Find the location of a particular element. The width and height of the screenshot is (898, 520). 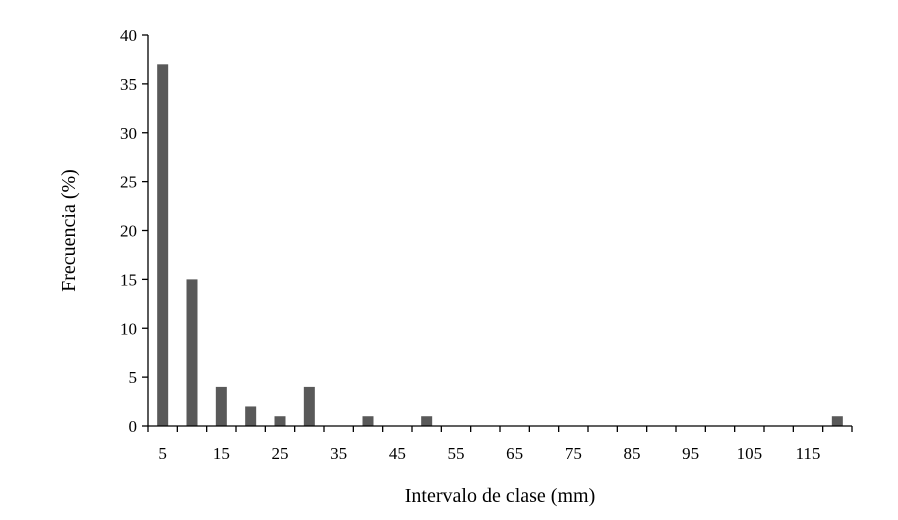

y-tick-label: 25 is located at coordinates (128, 182).